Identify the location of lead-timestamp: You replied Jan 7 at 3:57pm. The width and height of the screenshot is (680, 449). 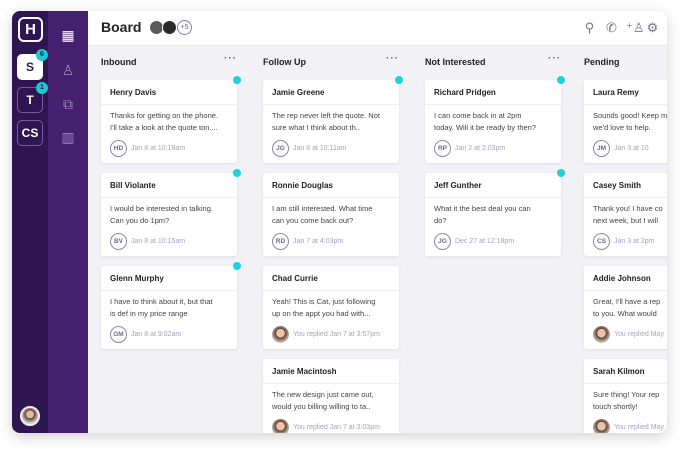
(336, 334).